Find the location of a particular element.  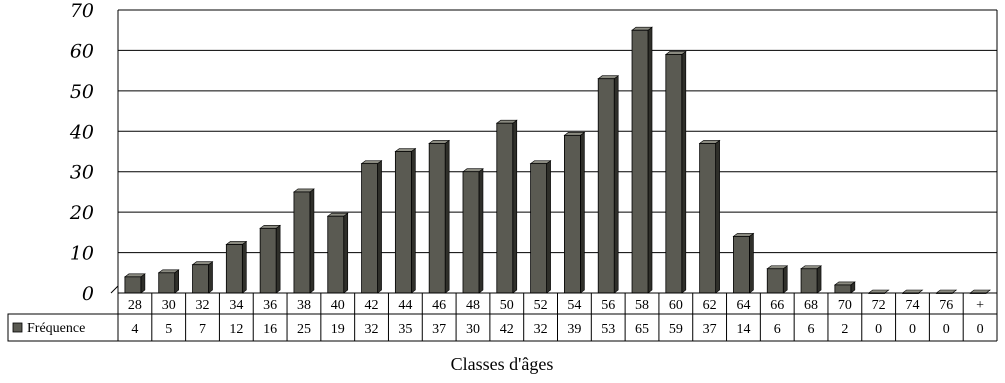

category-label: 66 is located at coordinates (777, 305).